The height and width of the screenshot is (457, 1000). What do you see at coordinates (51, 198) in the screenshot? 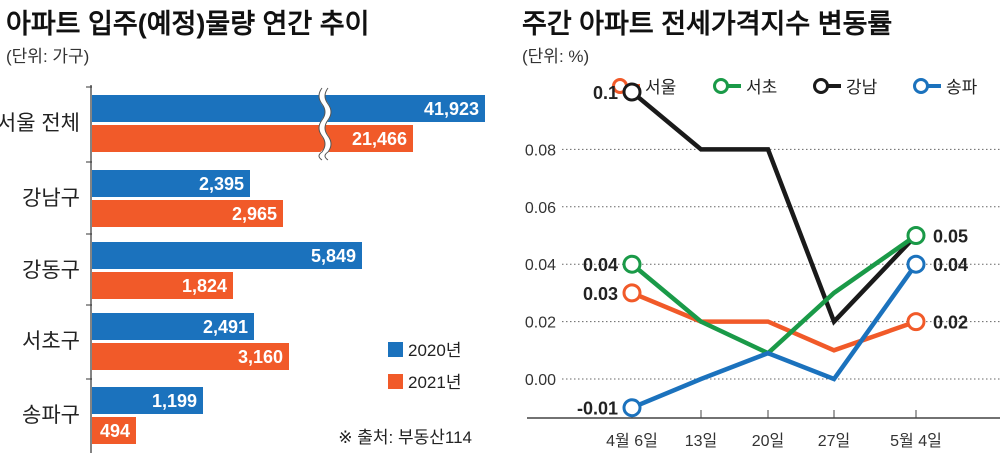
I see `category-label: 강남구` at bounding box center [51, 198].